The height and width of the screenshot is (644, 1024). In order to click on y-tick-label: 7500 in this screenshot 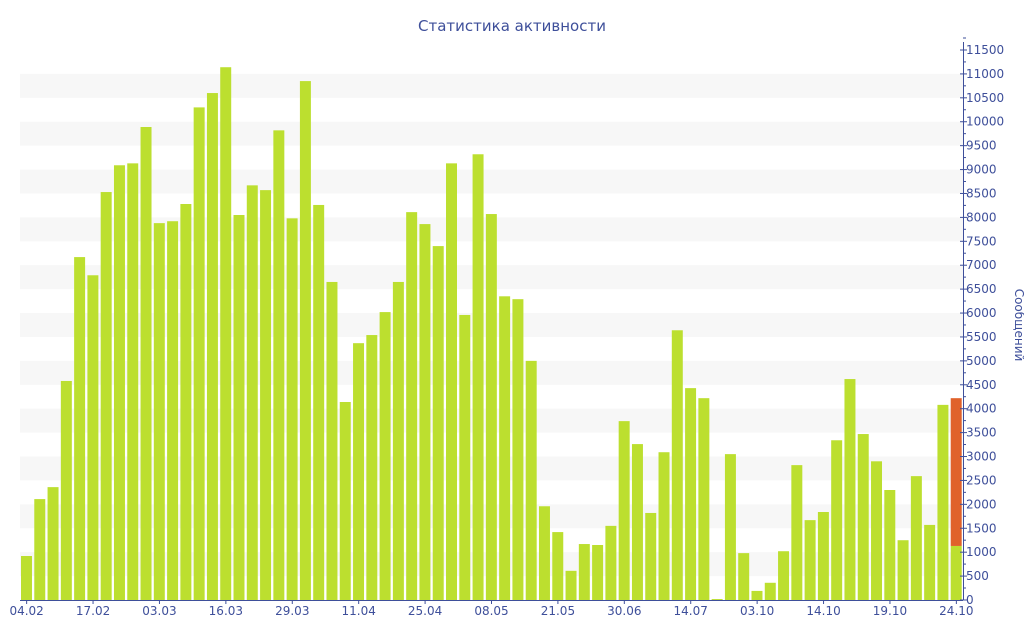, I will do `click(981, 241)`.